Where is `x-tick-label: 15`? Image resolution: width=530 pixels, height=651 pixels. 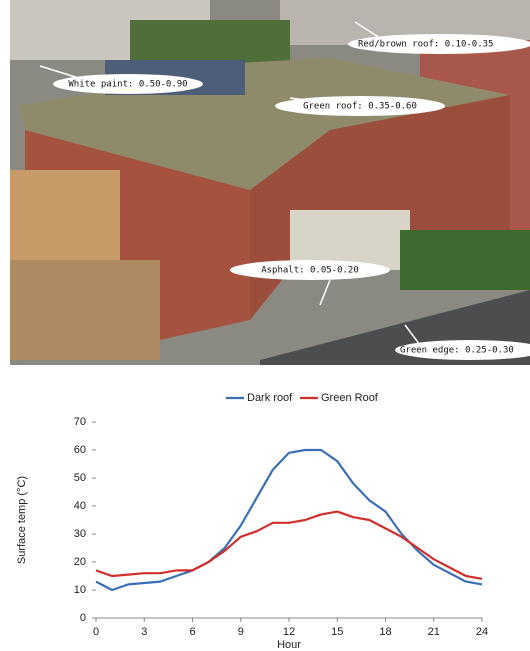
x-tick-label: 15 is located at coordinates (337, 632).